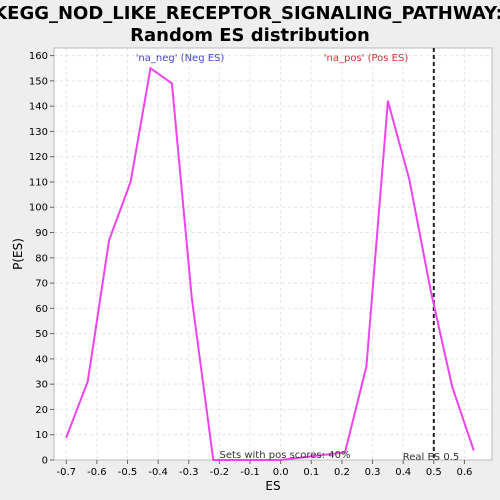 The image size is (500, 500). What do you see at coordinates (38, 132) in the screenshot?
I see `y-tick-label: 130` at bounding box center [38, 132].